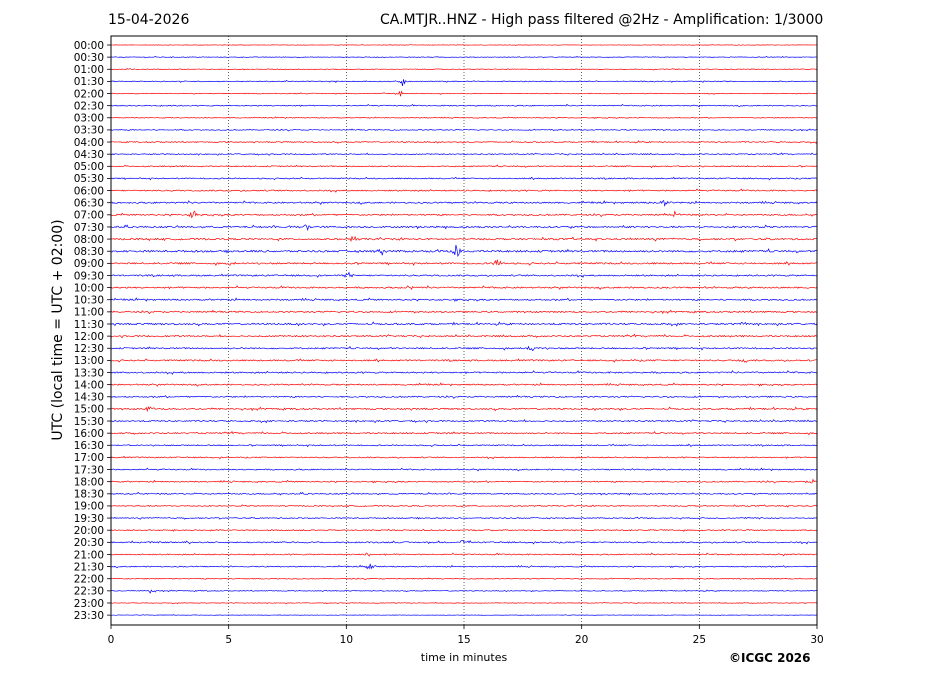 The image size is (927, 696). What do you see at coordinates (89, 313) in the screenshot?
I see `y-tick-label: 11:00` at bounding box center [89, 313].